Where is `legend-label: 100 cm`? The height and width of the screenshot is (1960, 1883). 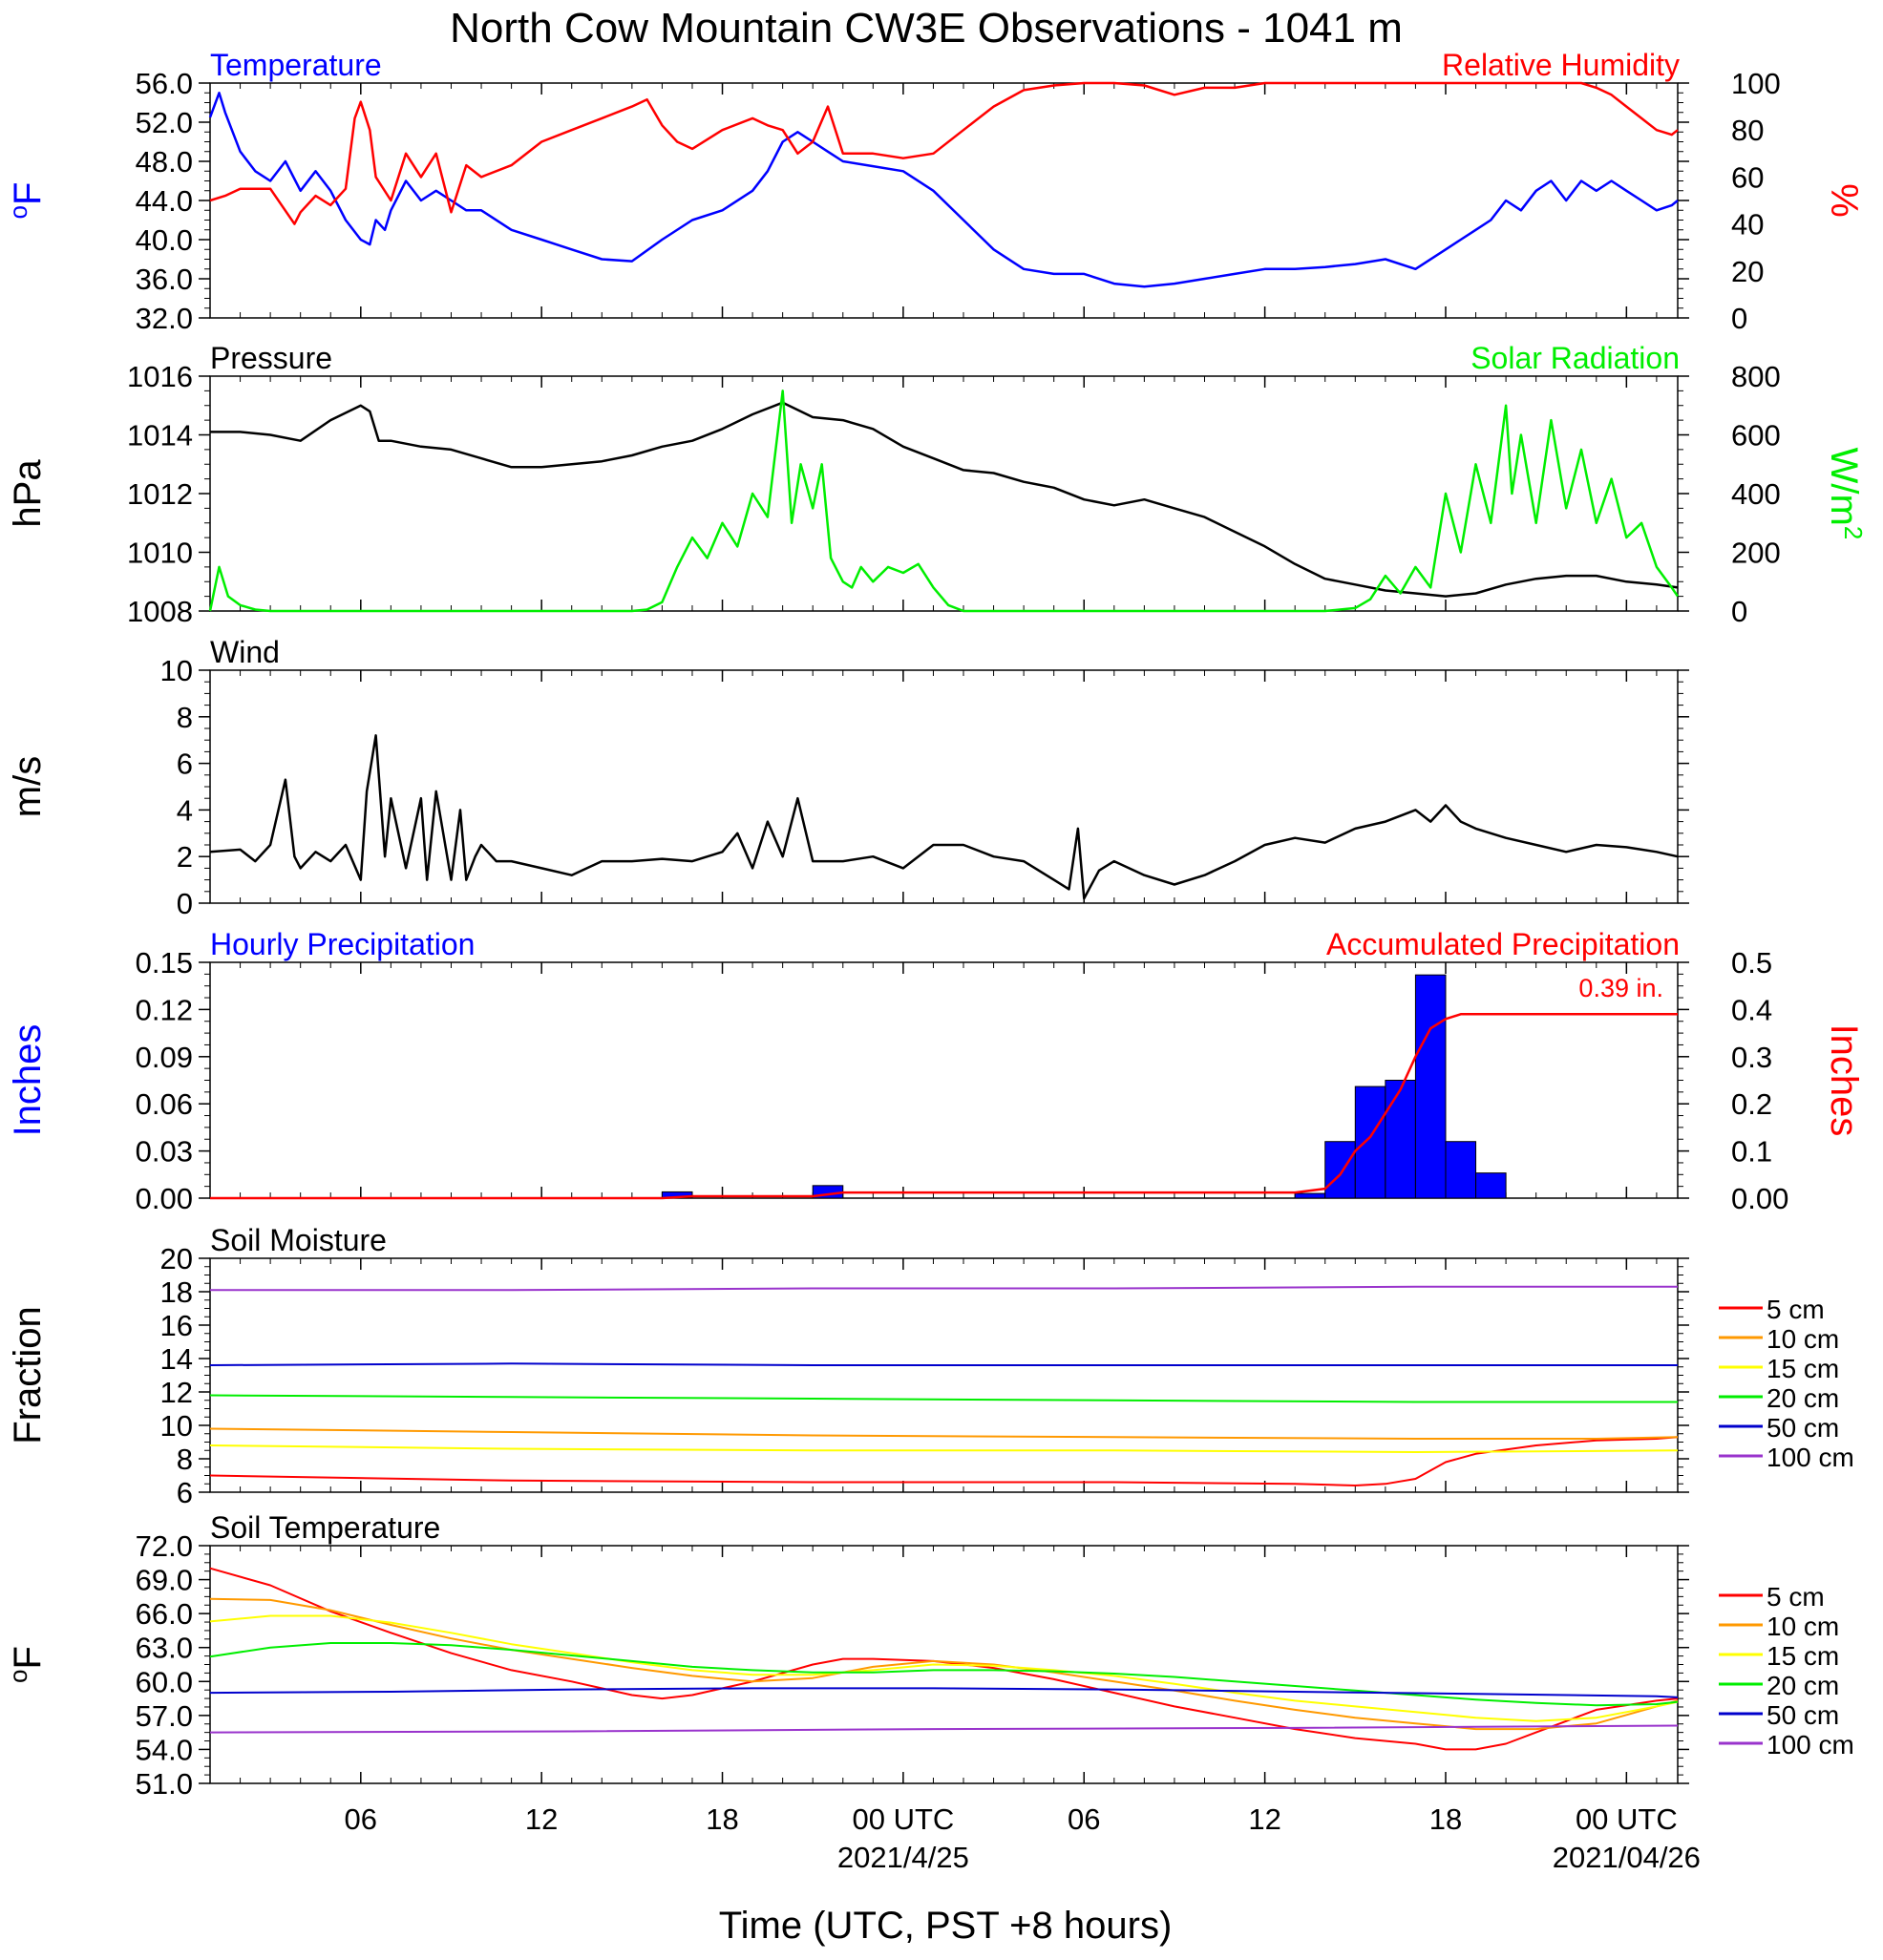 legend-label: 100 cm is located at coordinates (1810, 1745).